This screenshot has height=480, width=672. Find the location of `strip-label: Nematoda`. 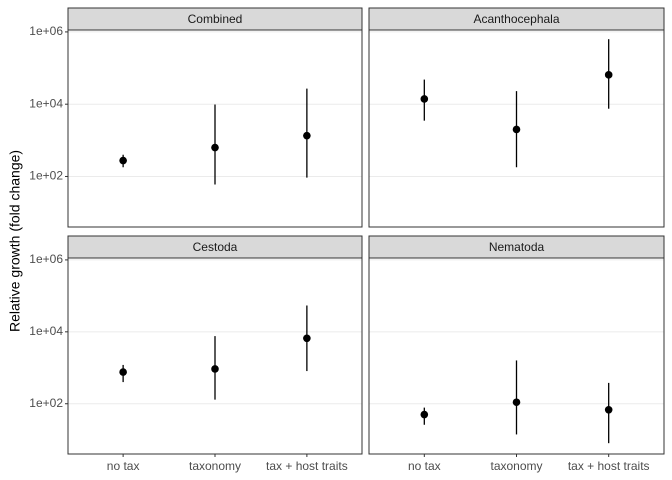

strip-label: Nematoda is located at coordinates (517, 247).